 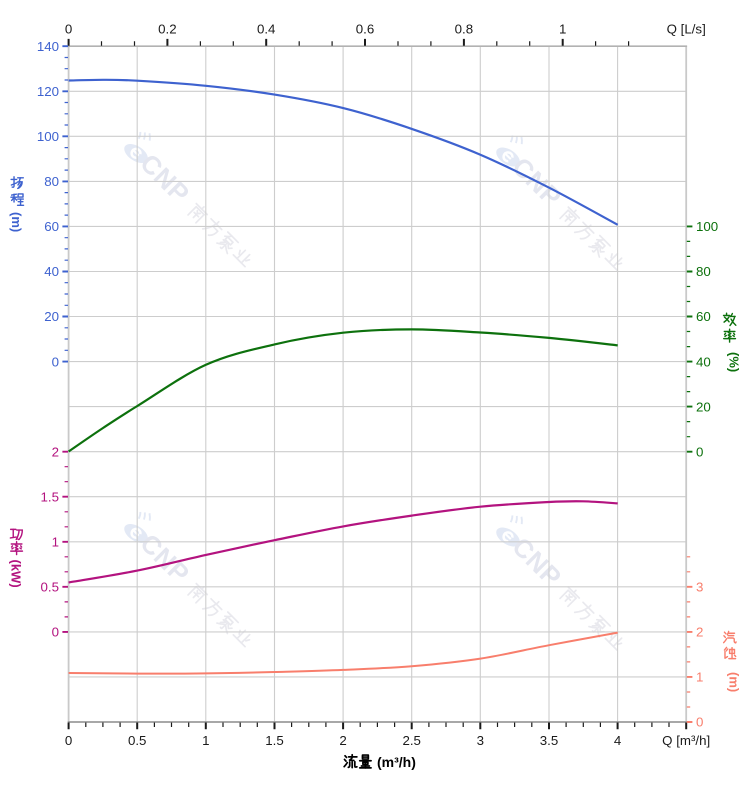 What do you see at coordinates (464, 29) in the screenshot?
I see `svg-text: 0.8` at bounding box center [464, 29].